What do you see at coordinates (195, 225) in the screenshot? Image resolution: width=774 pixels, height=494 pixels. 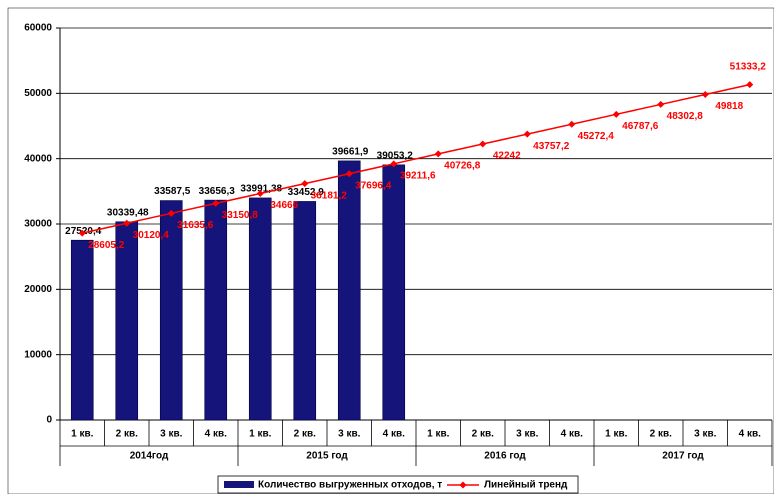 I see `trend-value-label: 31635,6` at bounding box center [195, 225].